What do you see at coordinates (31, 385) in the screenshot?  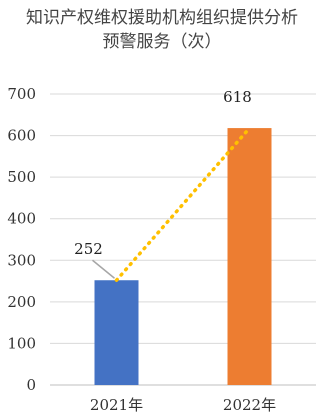 I see `y-tick-label: 0` at bounding box center [31, 385].